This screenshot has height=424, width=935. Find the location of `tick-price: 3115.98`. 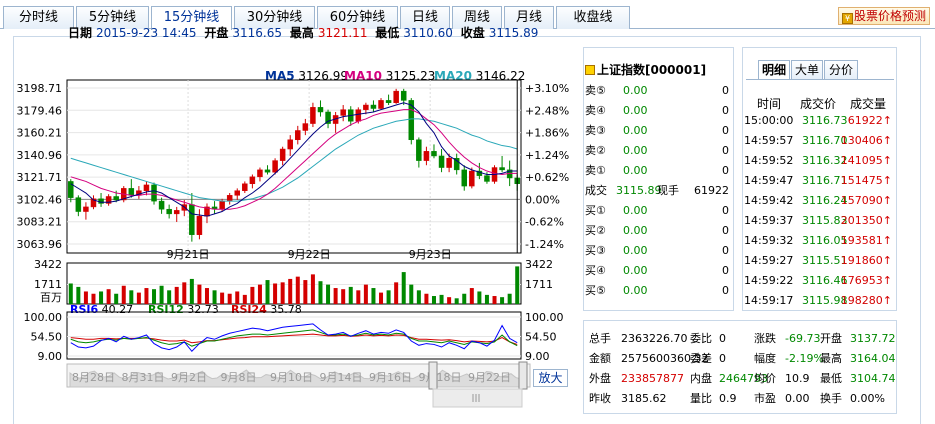

tick-price: 3115.98 is located at coordinates (825, 300).